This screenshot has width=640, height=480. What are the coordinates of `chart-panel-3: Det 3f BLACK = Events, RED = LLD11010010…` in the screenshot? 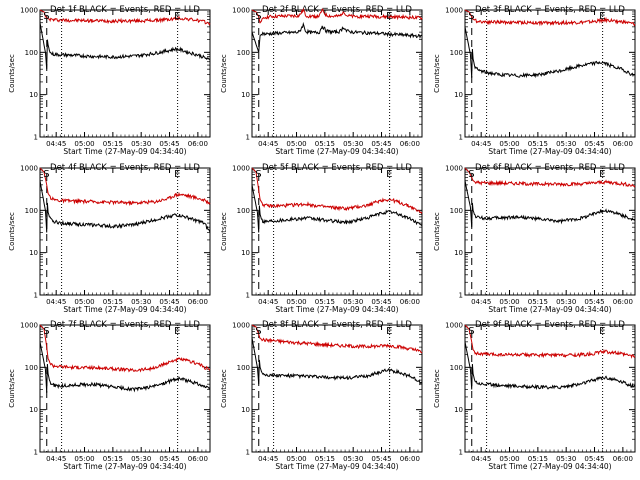 It's located at (534, 80).